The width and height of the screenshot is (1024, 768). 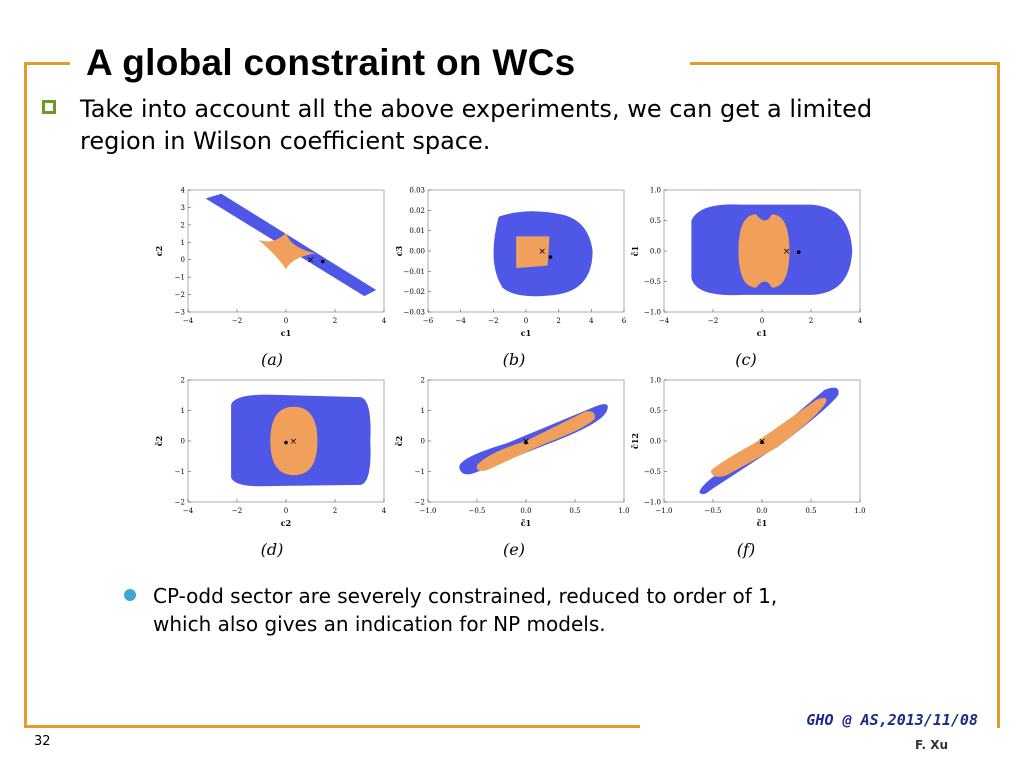 What do you see at coordinates (285, 141) in the screenshot?
I see `main-bullet-line-2: region in Wilson coefficient space.` at bounding box center [285, 141].